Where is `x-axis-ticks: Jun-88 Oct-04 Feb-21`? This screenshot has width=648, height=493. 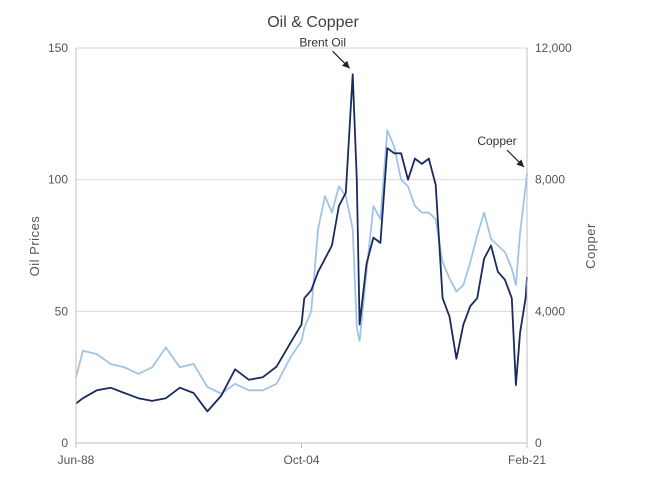
x-axis-ticks: Jun-88 Oct-04 Feb-21 is located at coordinates (302, 455).